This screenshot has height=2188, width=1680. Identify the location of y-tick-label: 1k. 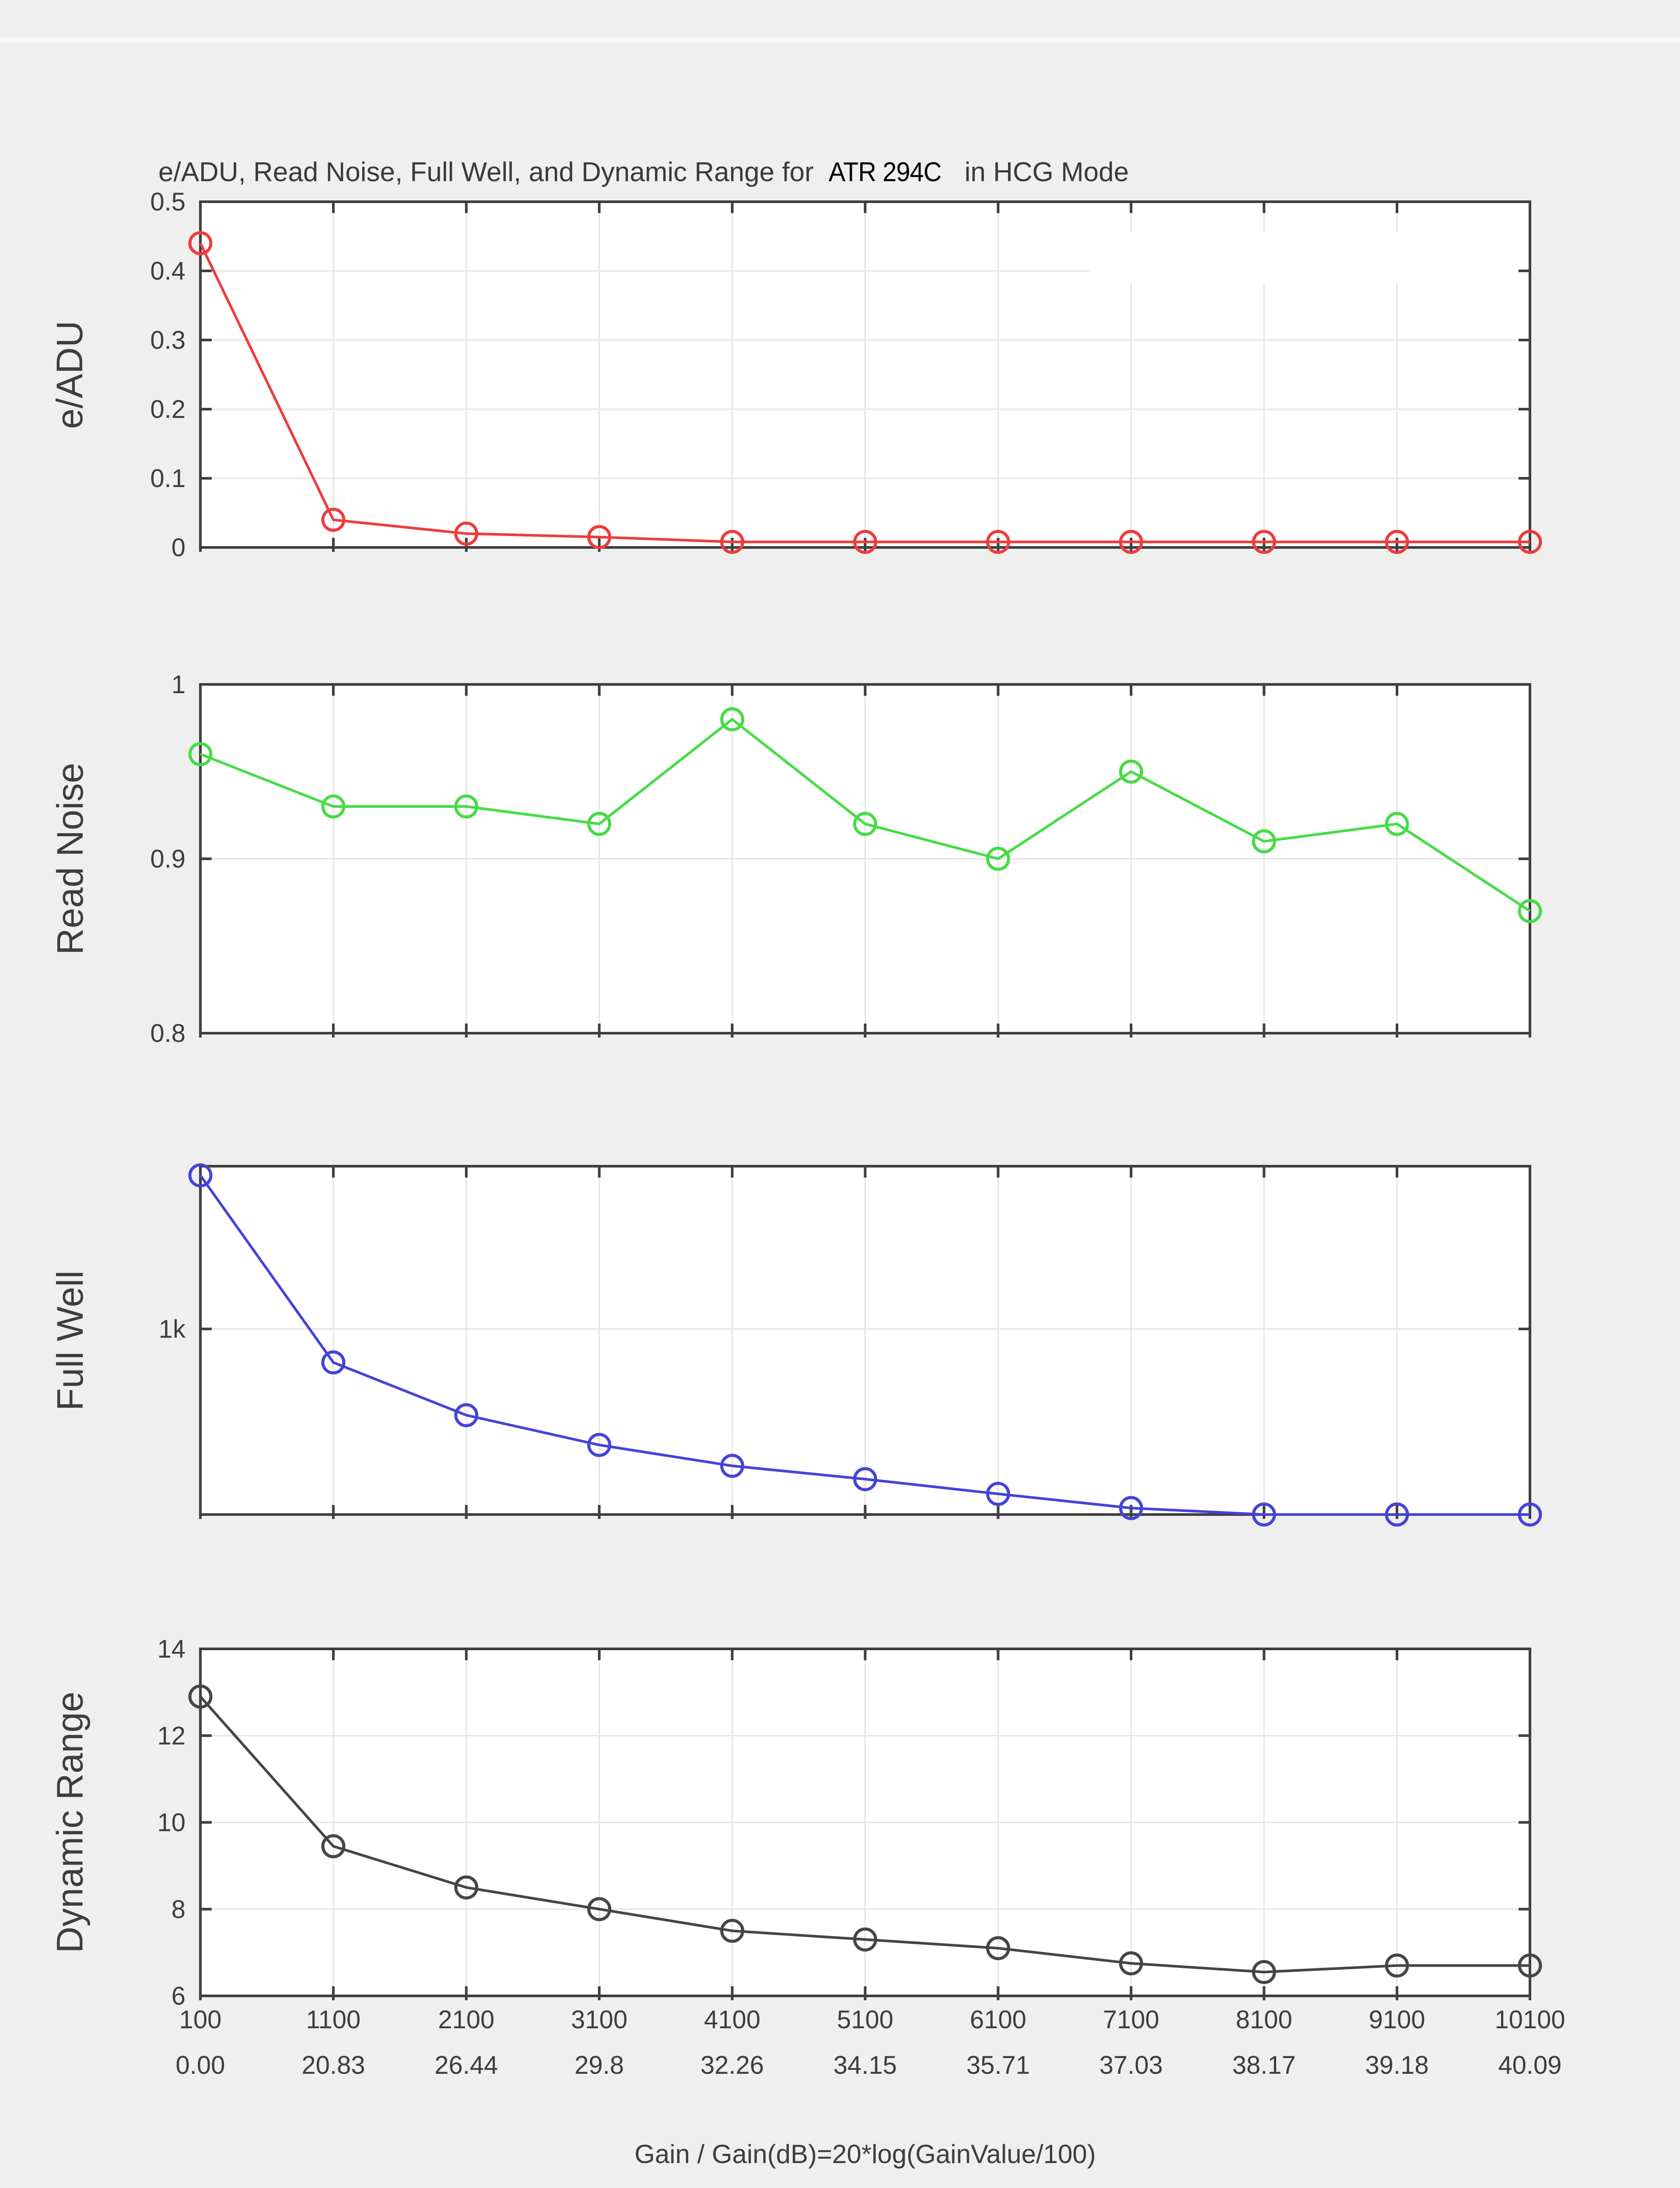
(172, 1329).